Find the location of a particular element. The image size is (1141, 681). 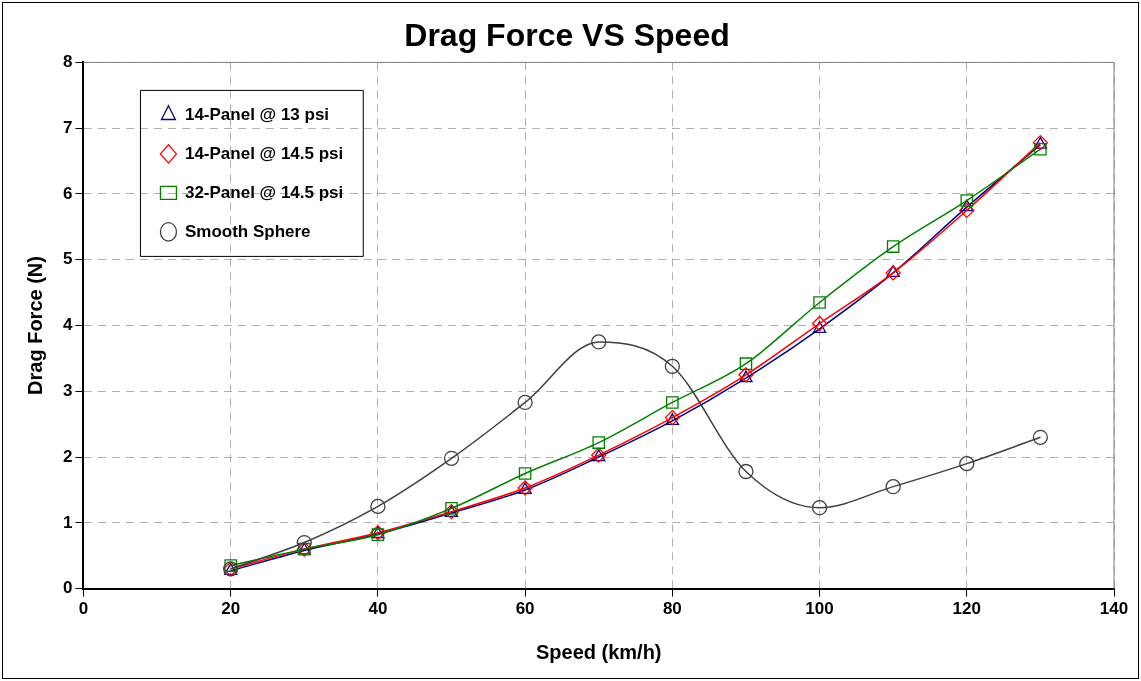

y-tick-label: 7 is located at coordinates (67, 127).